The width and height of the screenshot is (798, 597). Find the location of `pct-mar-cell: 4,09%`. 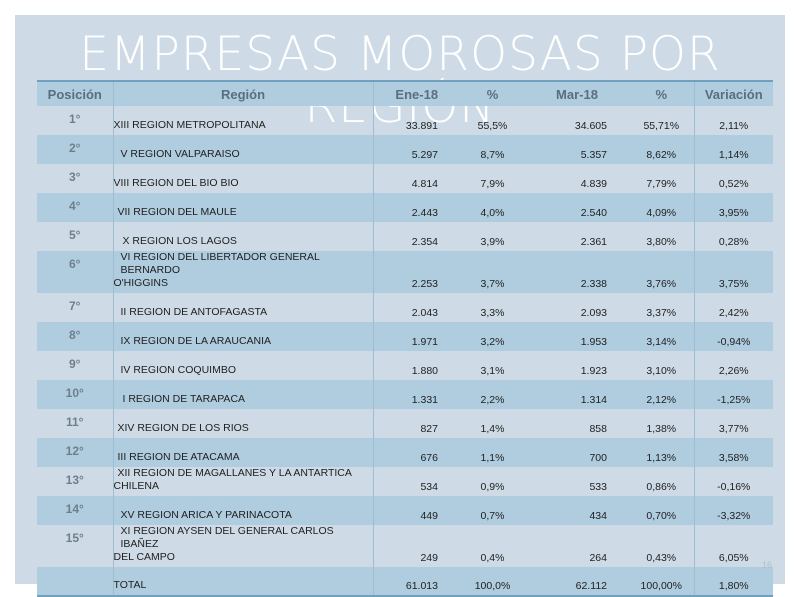

pct-mar-cell: 4,09% is located at coordinates (661, 207).